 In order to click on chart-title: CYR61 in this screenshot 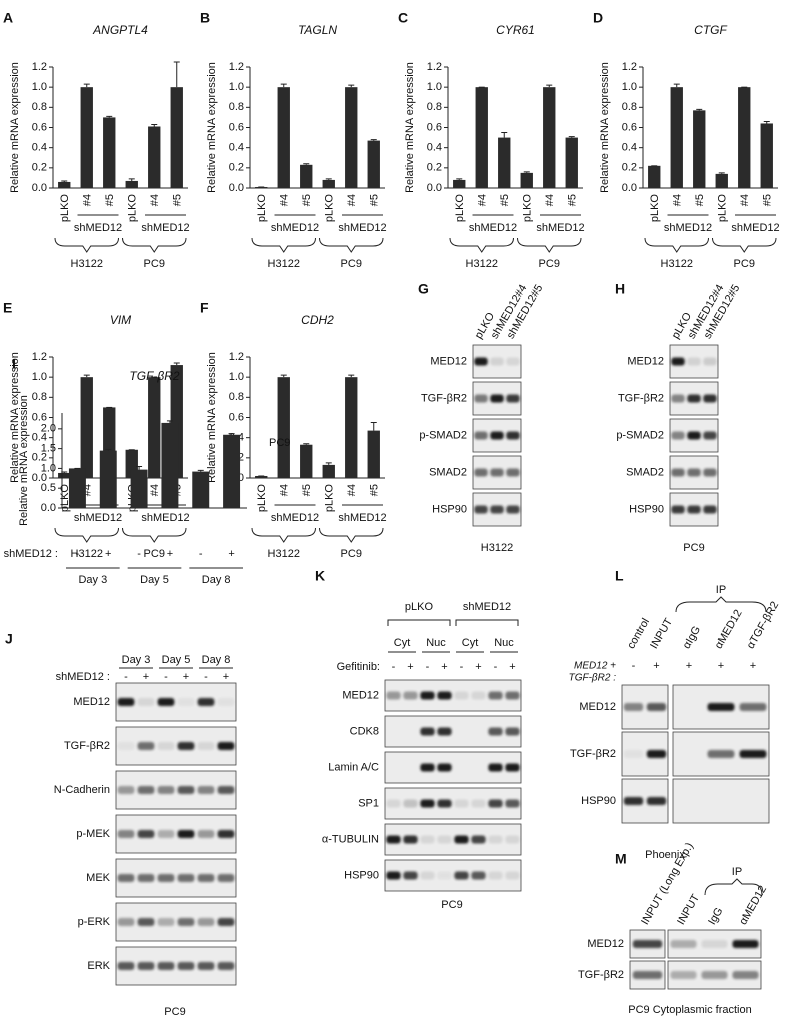, I will do `click(515, 30)`.